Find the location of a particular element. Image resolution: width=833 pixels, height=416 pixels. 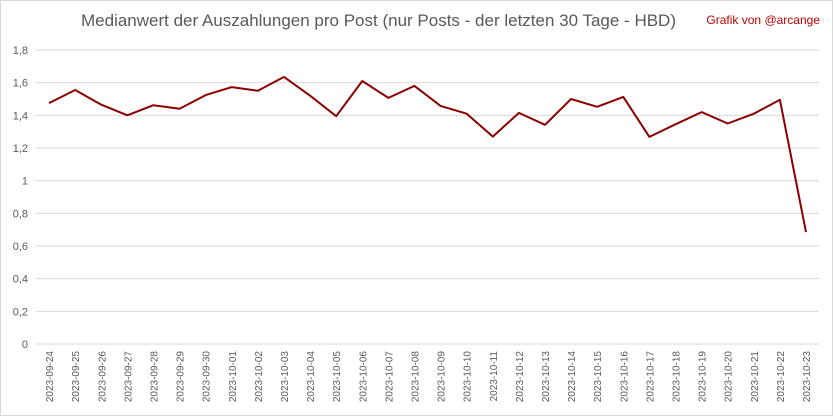

x-tick-label: 2023-10-10 is located at coordinates (468, 377).